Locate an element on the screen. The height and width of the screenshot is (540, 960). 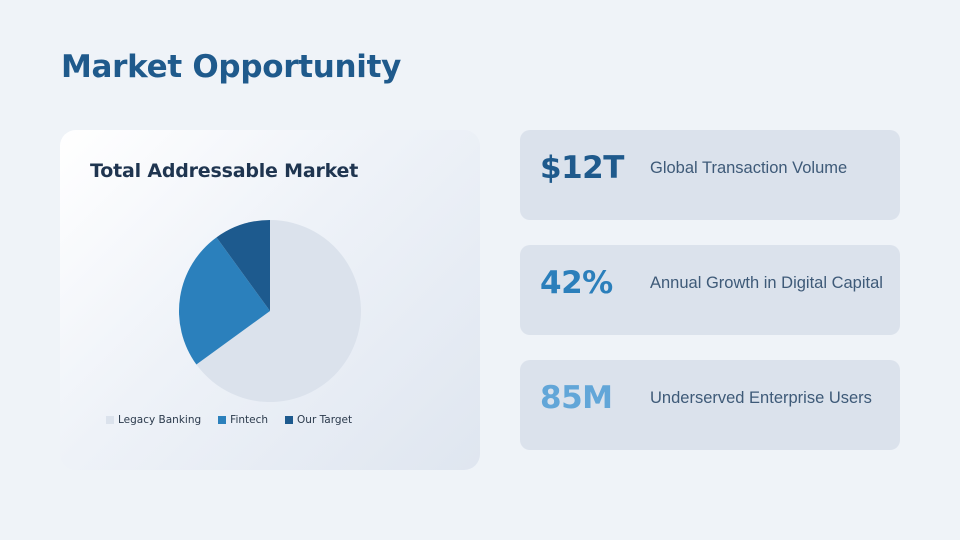
pie-slice-fintech is located at coordinates (224, 301).